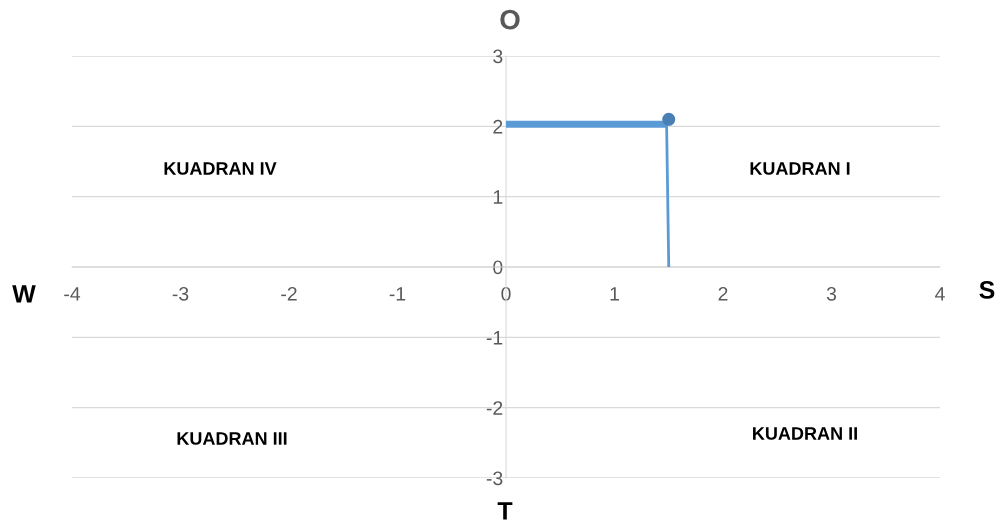  What do you see at coordinates (805, 433) in the screenshot?
I see `annotation: KUADRAN II` at bounding box center [805, 433].